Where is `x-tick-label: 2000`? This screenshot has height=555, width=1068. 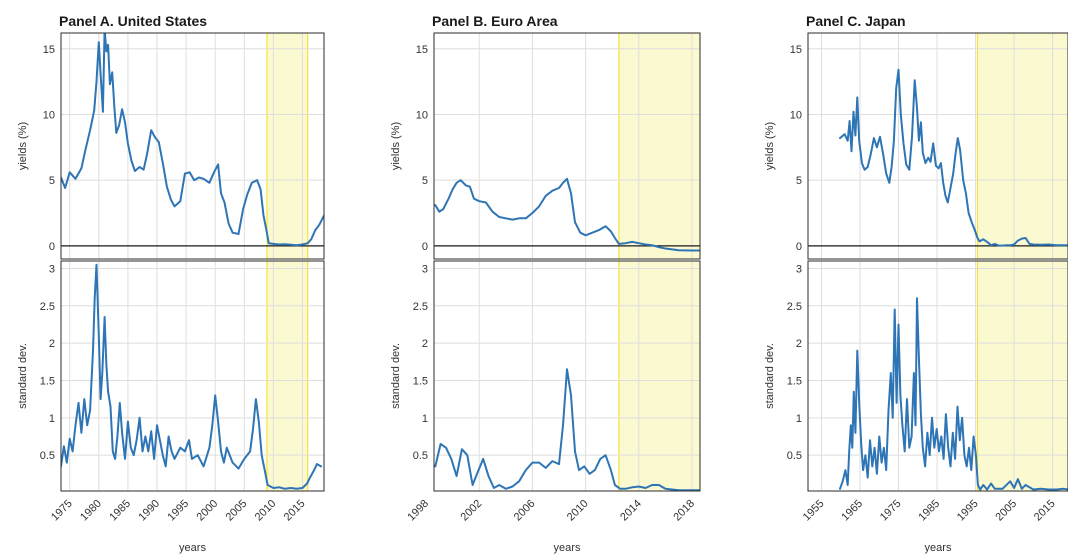 x-tick-label: 2000 is located at coordinates (208, 511).